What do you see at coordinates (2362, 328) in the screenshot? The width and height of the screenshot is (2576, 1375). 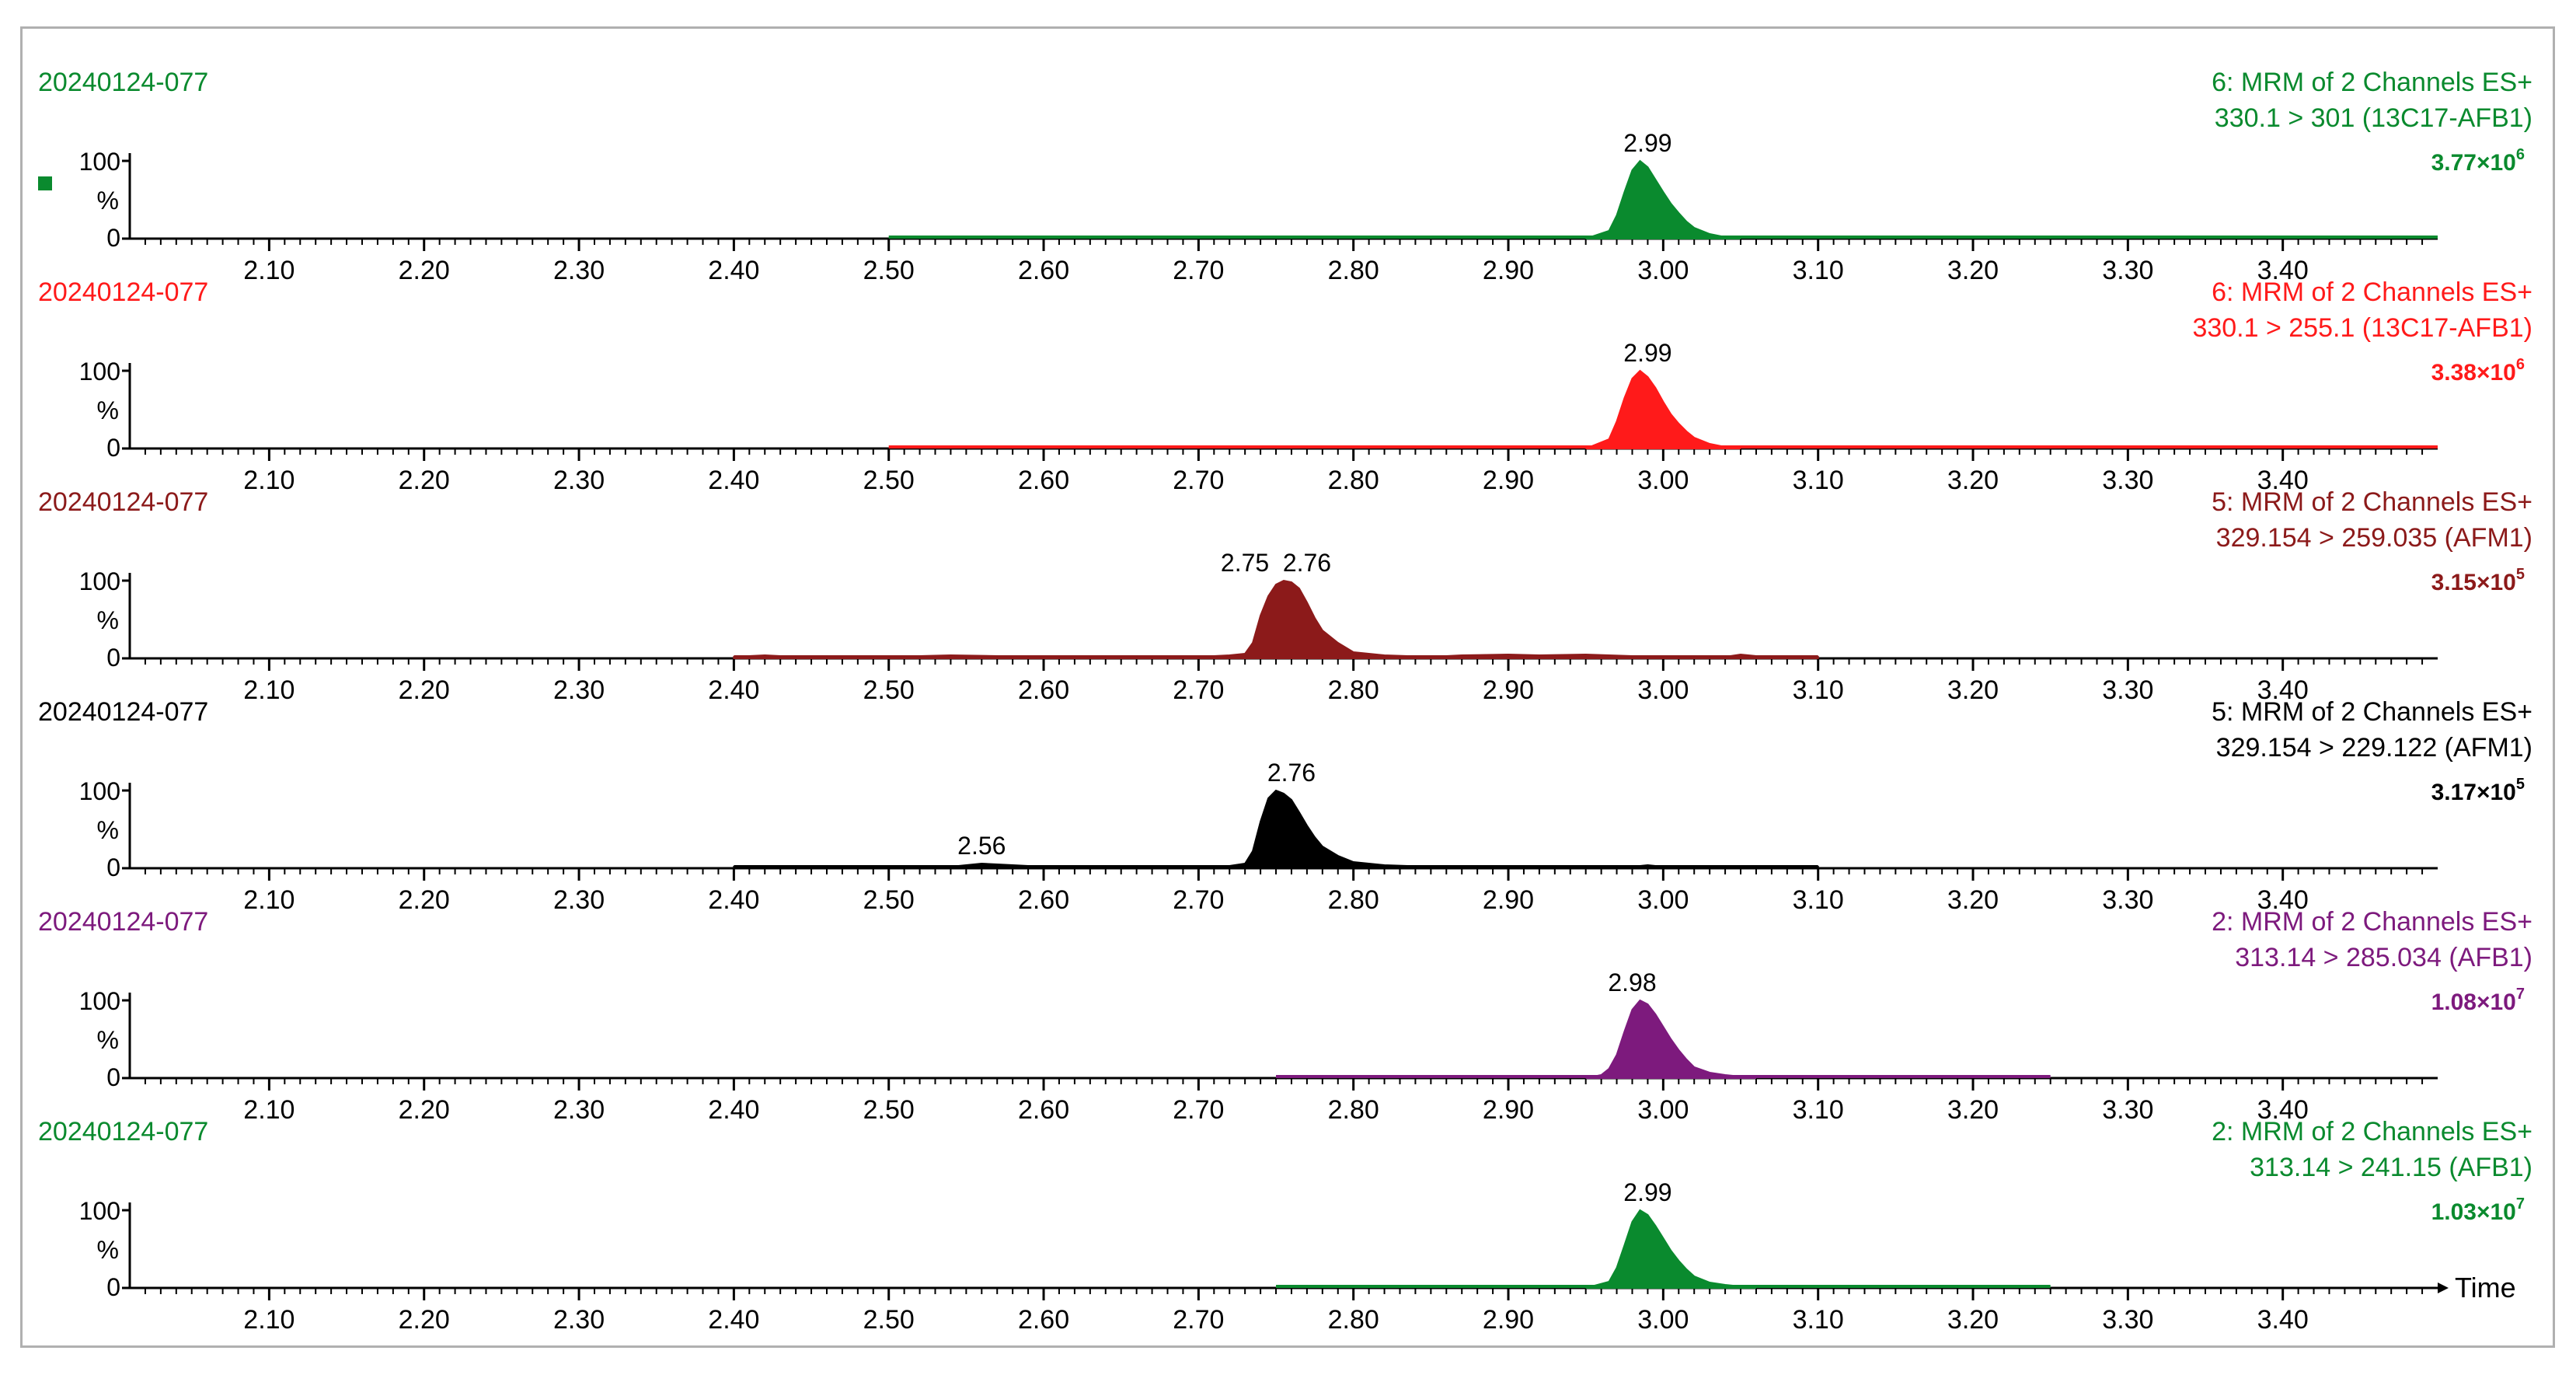 I see `channel-title-line: 330.1 > 255.1 (13C17-AFB1)` at bounding box center [2362, 328].